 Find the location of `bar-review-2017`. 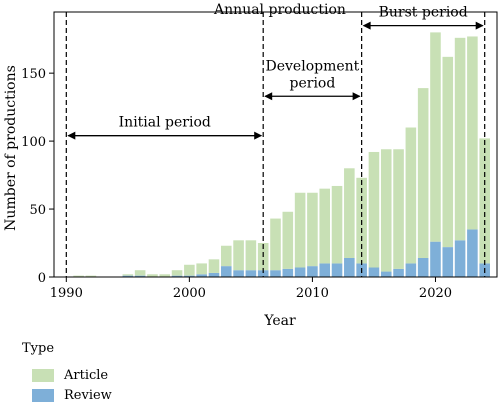

bar-review-2017 is located at coordinates (398, 272).